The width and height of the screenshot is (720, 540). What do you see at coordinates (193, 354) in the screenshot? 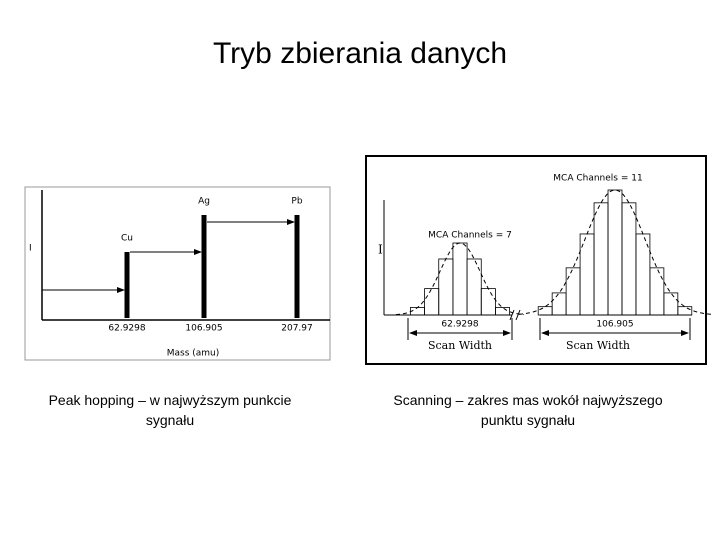
I see `x-label: Mass (amu)` at bounding box center [193, 354].